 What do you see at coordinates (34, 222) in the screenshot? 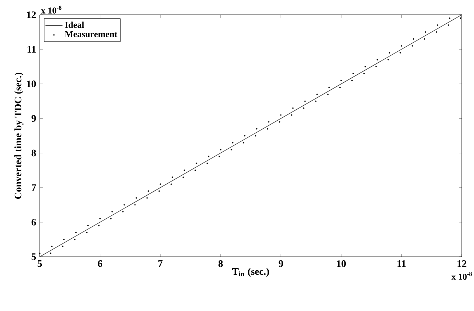
I see `y-tick-label: 6` at bounding box center [34, 222].